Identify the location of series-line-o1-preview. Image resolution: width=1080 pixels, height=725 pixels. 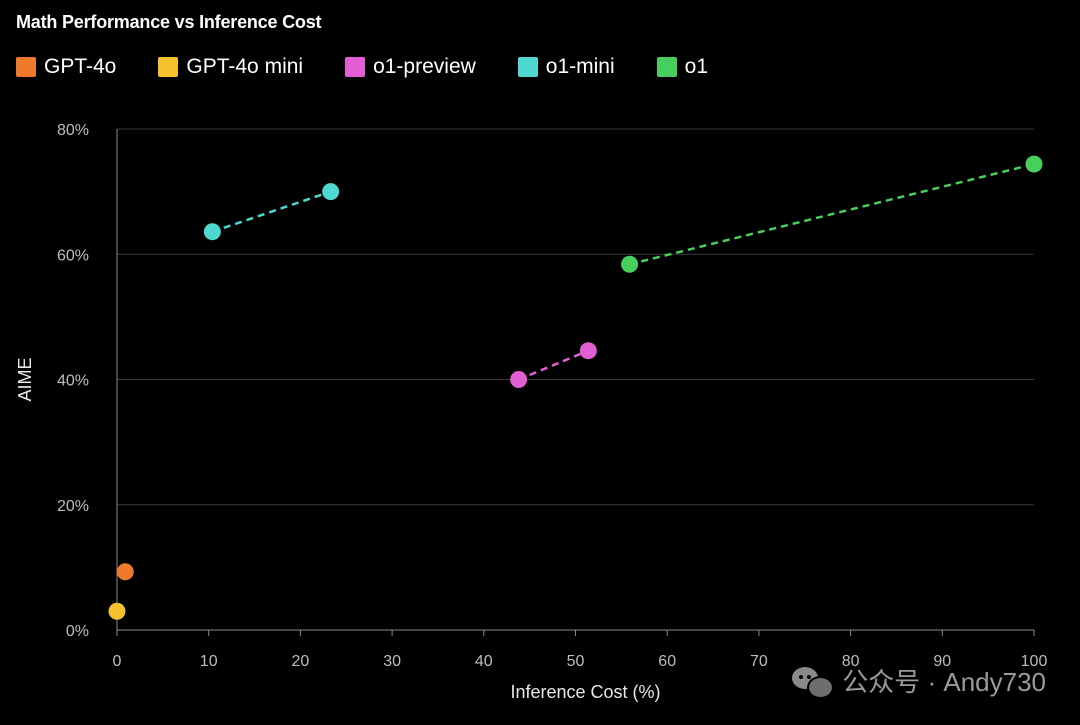
(553, 365).